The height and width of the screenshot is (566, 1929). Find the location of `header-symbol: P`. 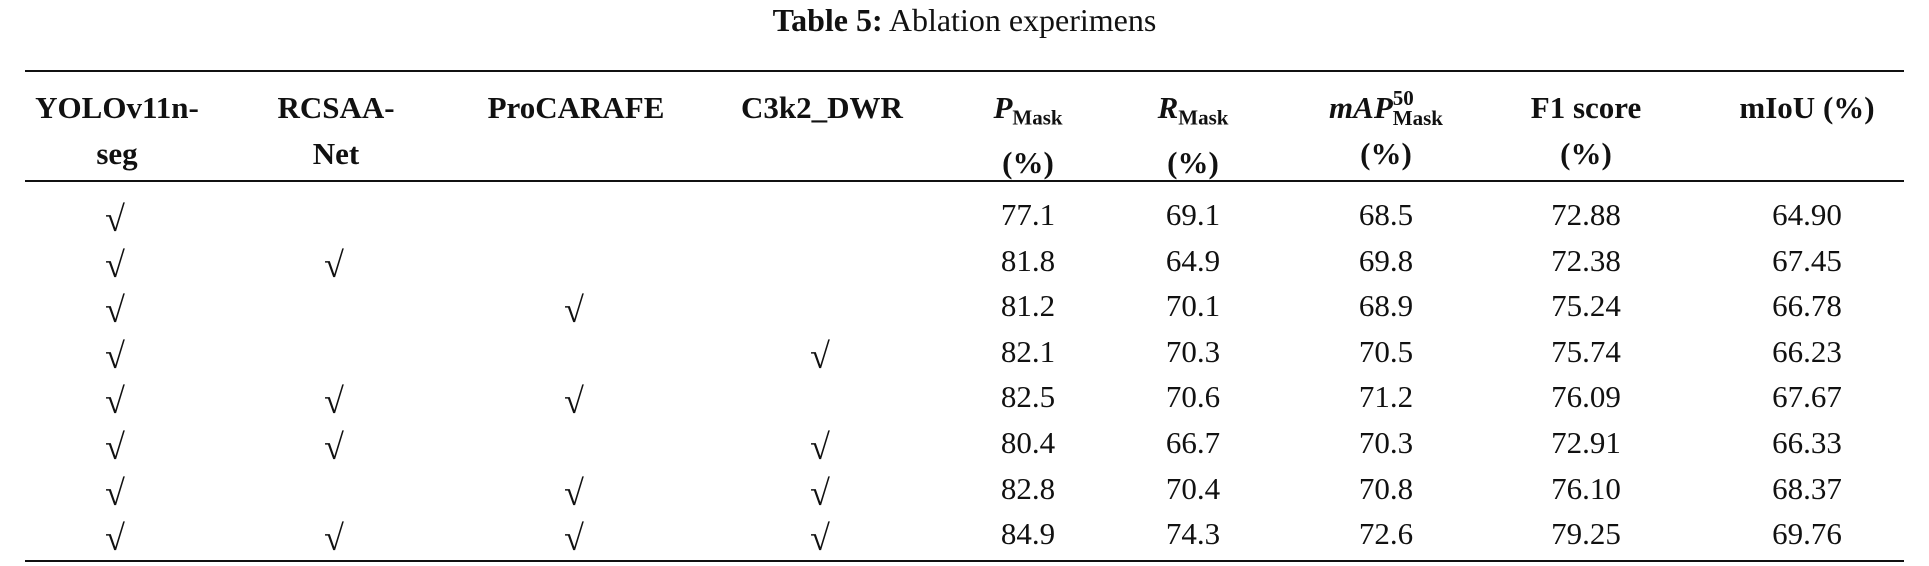

header-symbol: P is located at coordinates (1003, 107).